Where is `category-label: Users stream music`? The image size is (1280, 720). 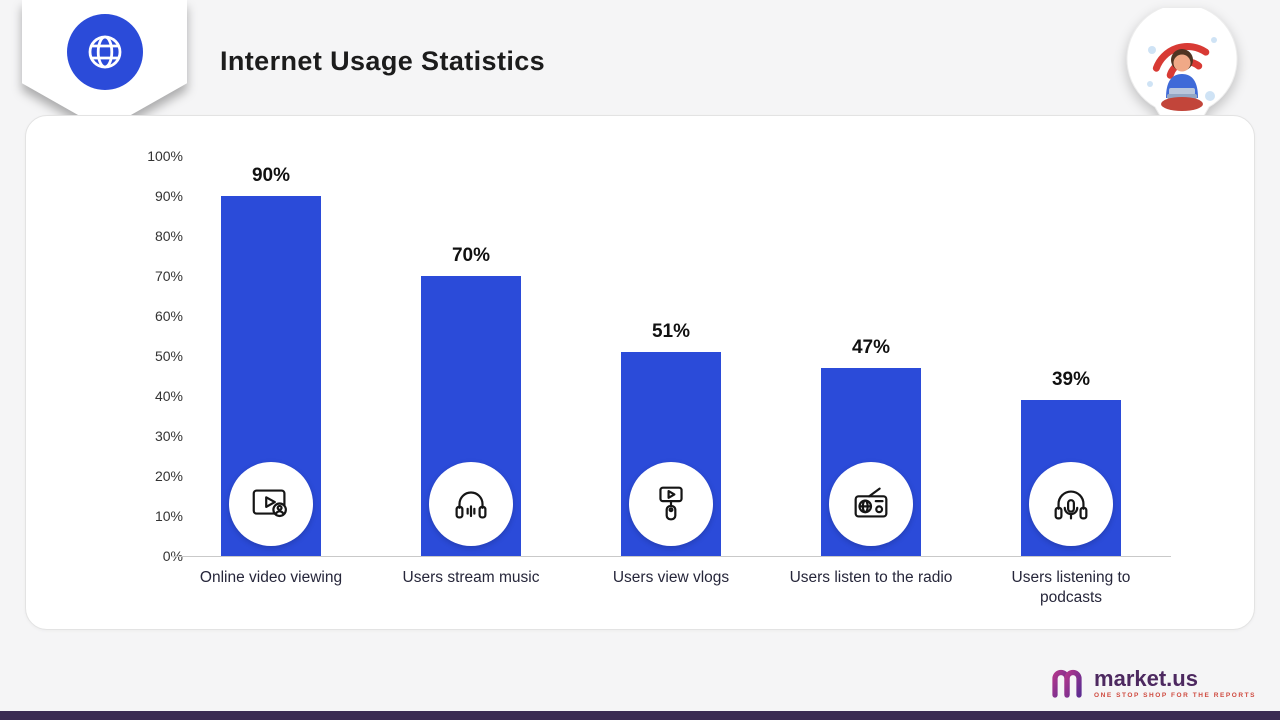 category-label: Users stream music is located at coordinates (471, 577).